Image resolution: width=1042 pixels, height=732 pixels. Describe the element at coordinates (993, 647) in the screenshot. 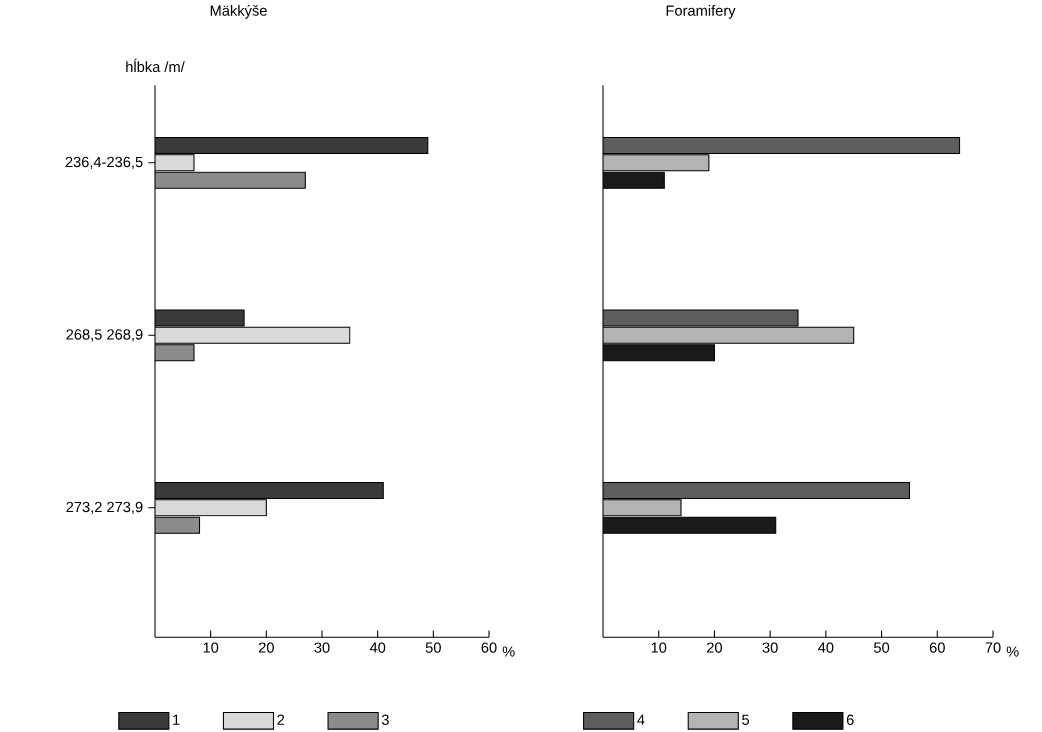

I see `x-tick-label: 70` at that location.